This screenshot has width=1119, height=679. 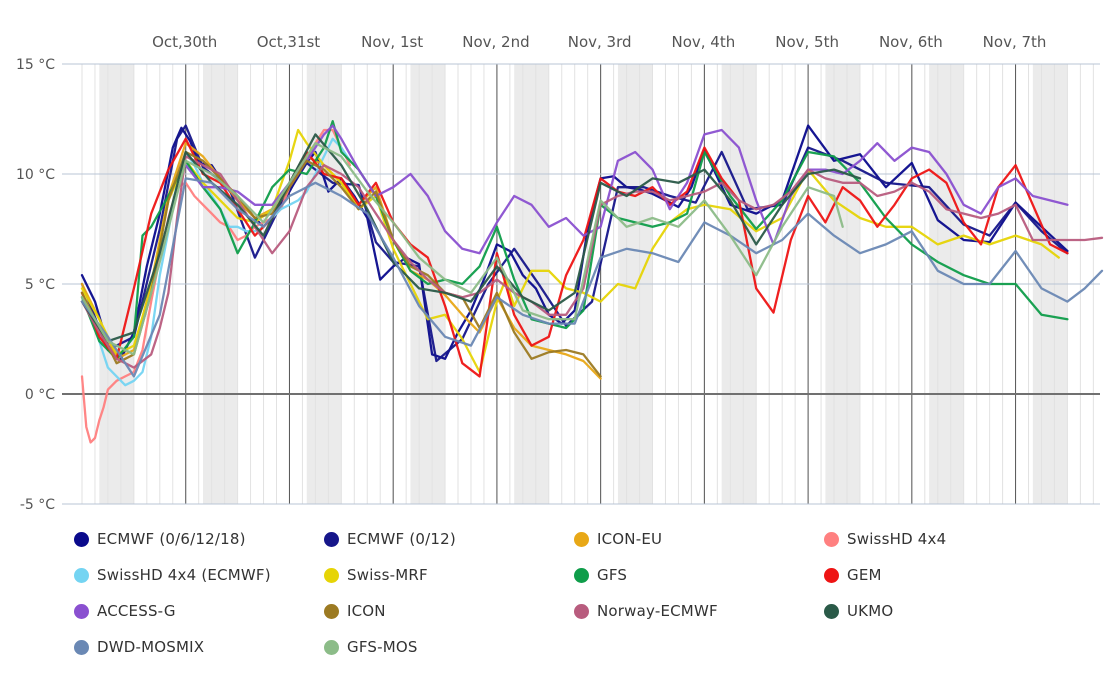 What do you see at coordinates (366, 611) in the screenshot?
I see `legend-label: ICON` at bounding box center [366, 611].